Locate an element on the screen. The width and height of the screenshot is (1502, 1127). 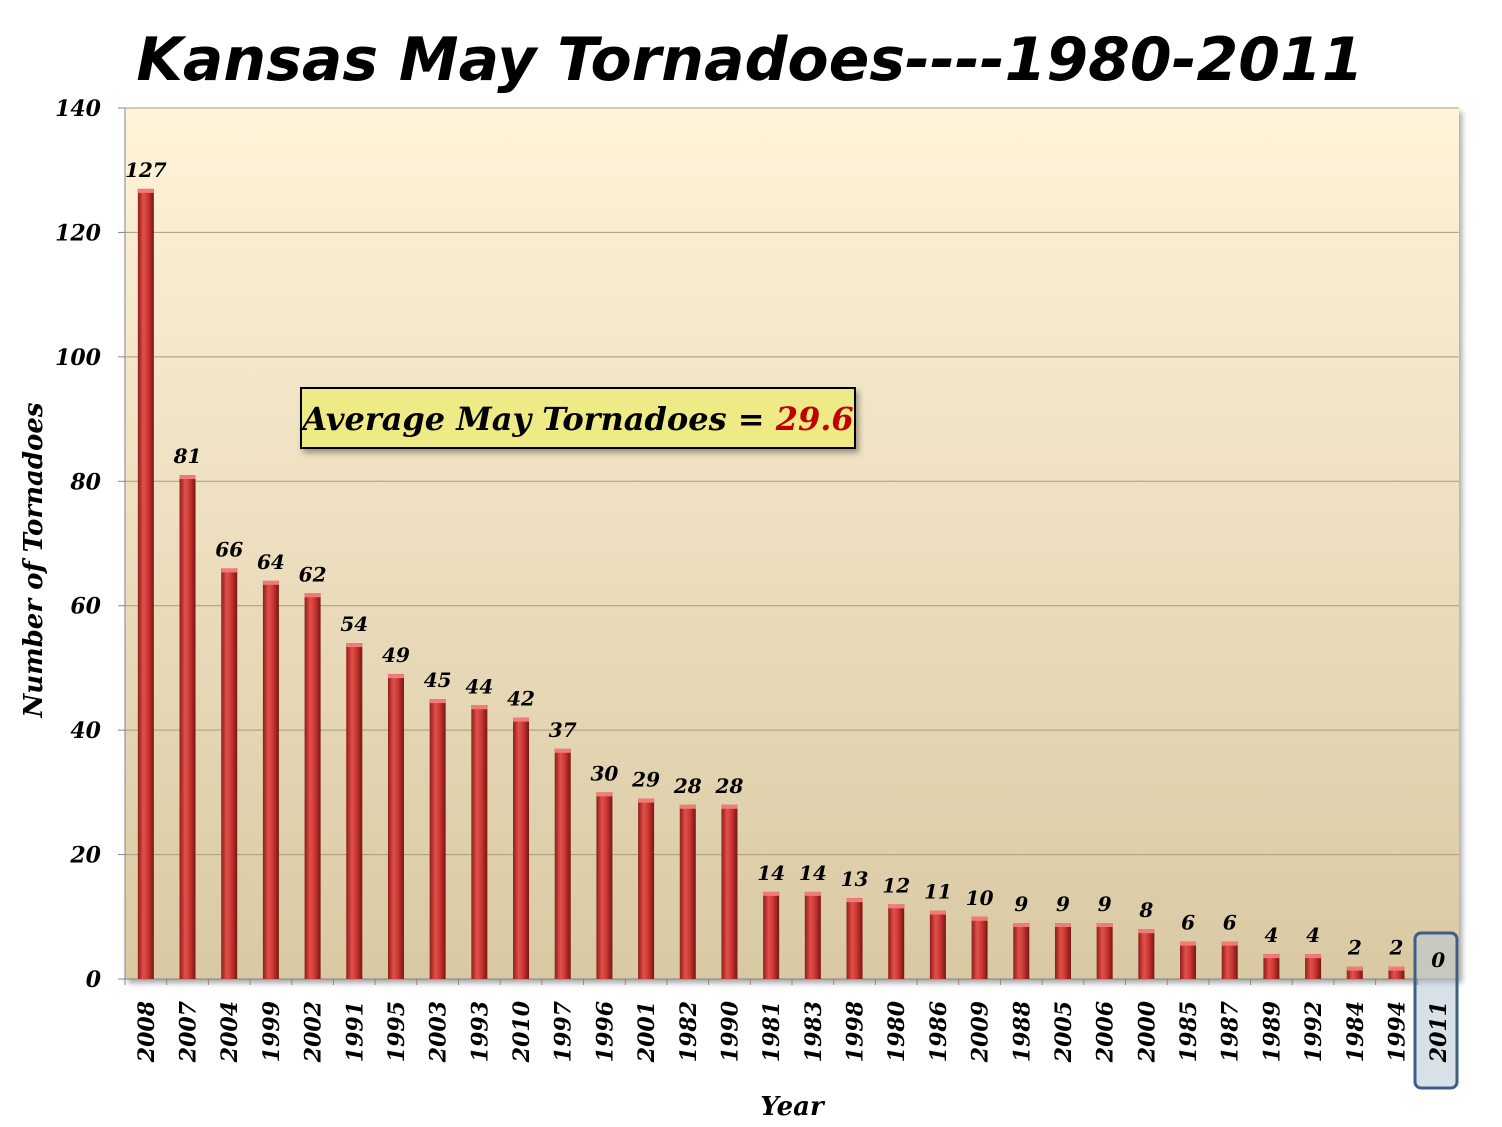
x-tick-label-1999: 1999 is located at coordinates (272, 1031).